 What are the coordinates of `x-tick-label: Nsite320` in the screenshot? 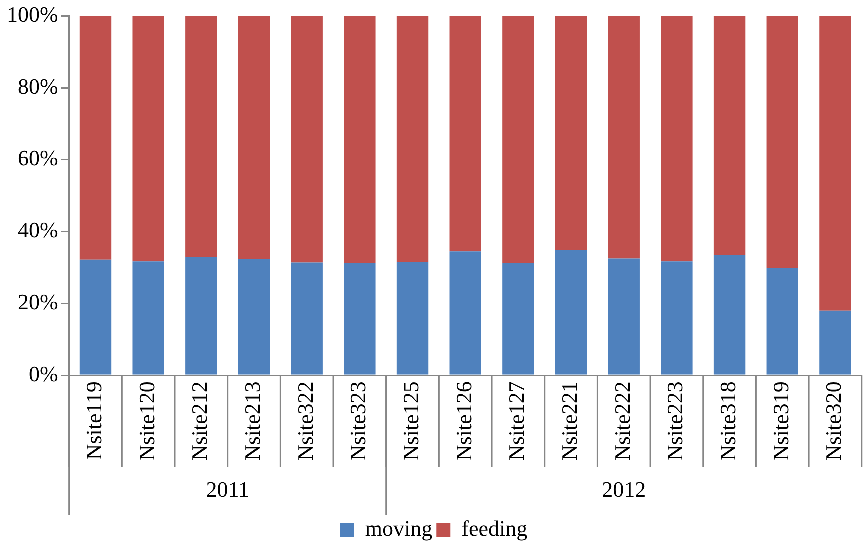 It's located at (833, 422).